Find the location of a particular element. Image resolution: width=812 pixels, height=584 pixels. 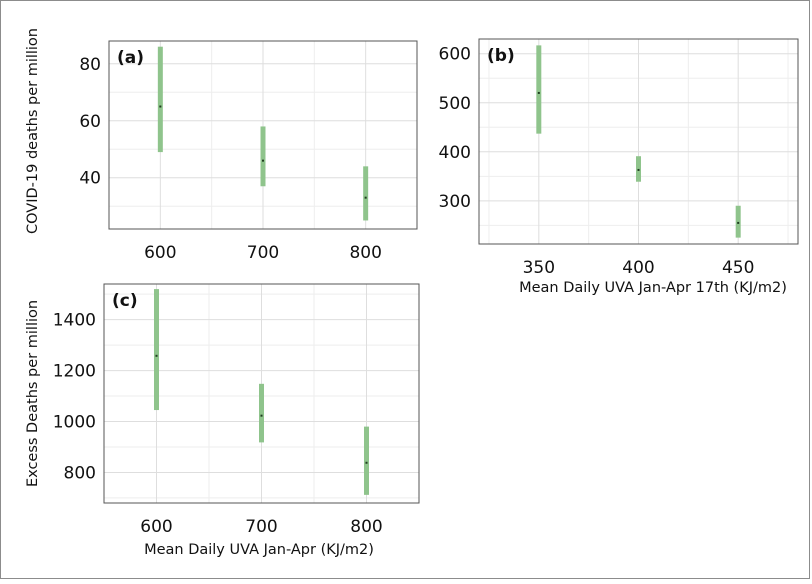

y-tick-label: 600 is located at coordinates (455, 55).